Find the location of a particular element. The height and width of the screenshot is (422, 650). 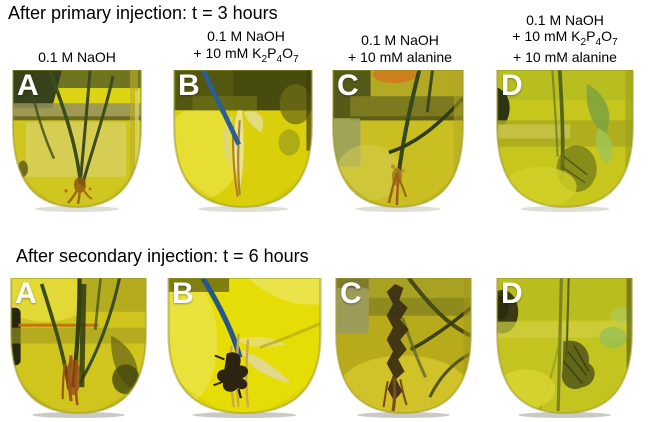

tube-photo-b-secondary is located at coordinates (244, 348).